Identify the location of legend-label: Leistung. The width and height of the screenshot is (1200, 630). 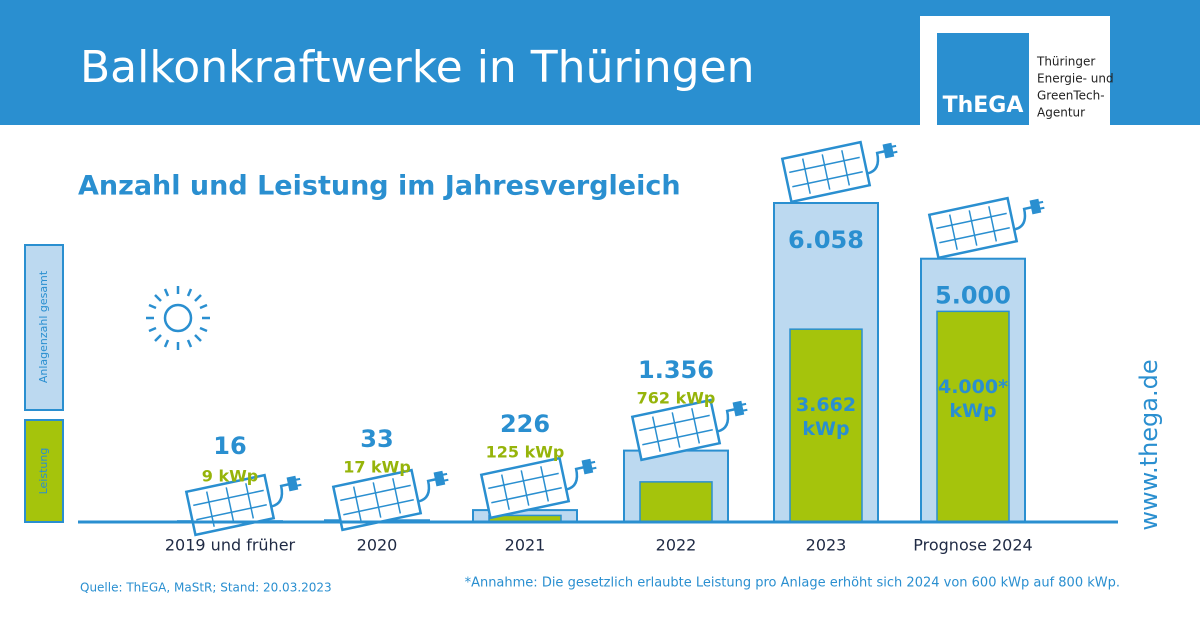
(43, 471).